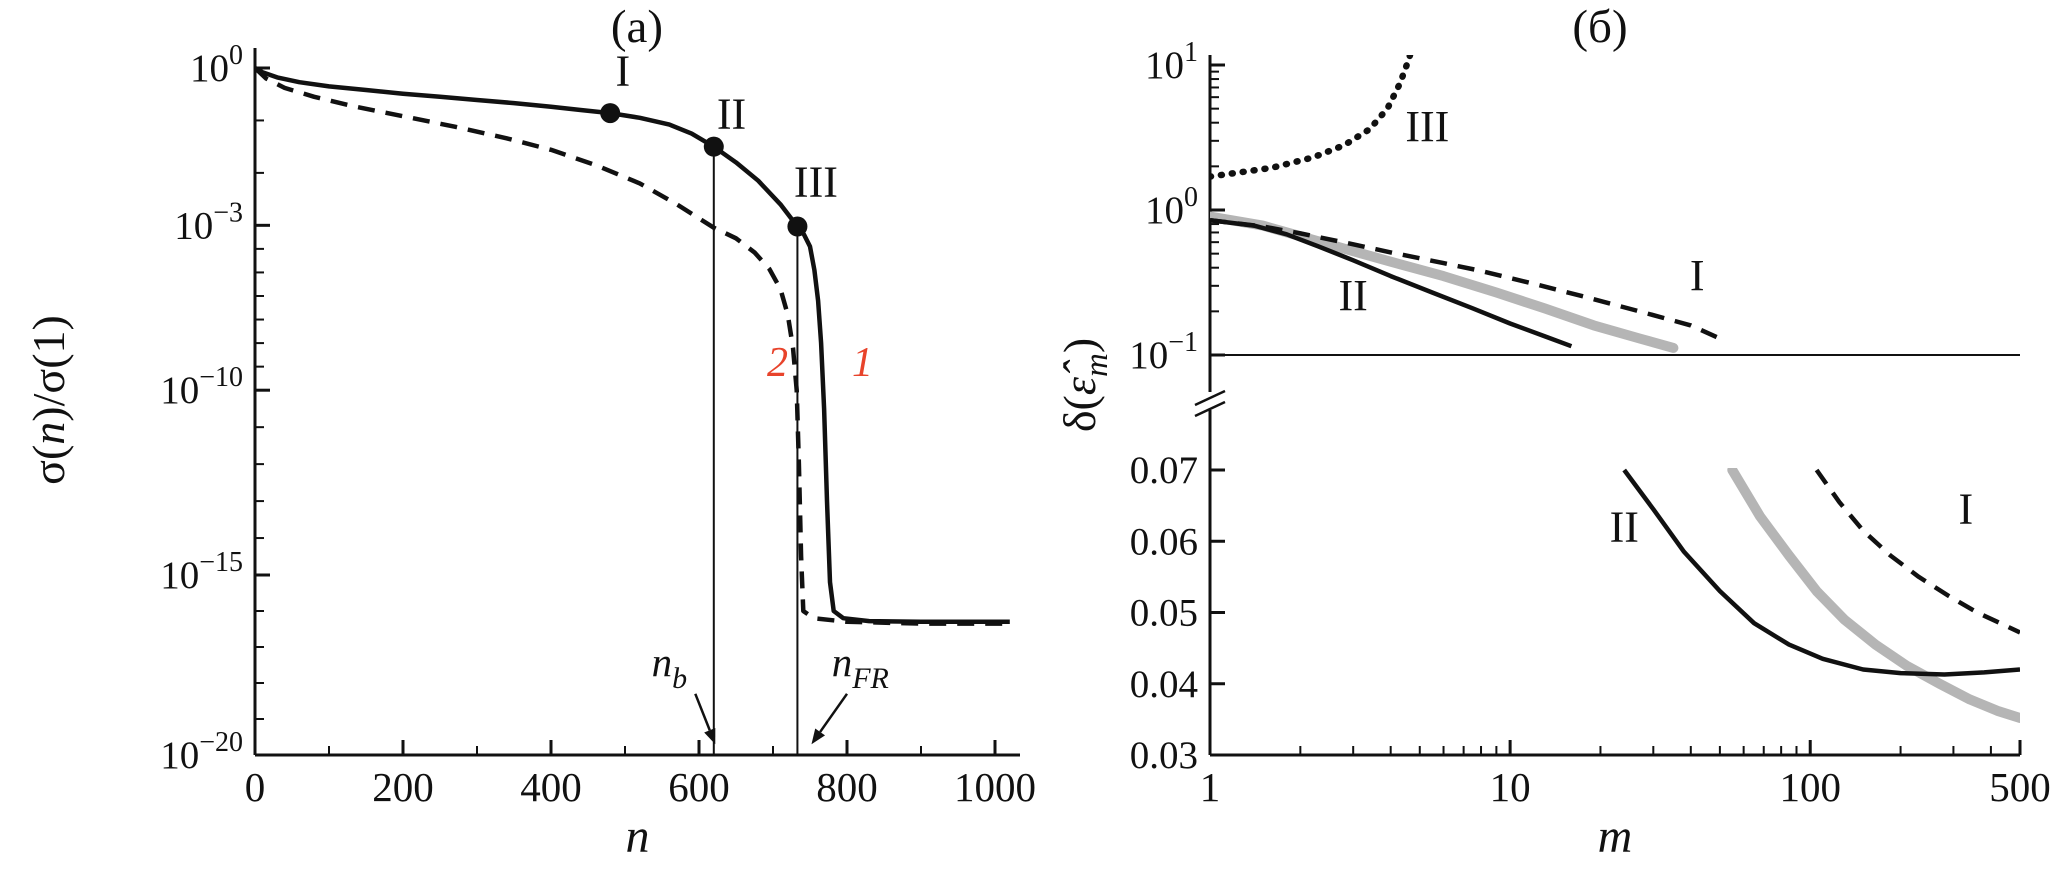 The image size is (2054, 886). What do you see at coordinates (610, 113) in the screenshot?
I see `marker-I` at bounding box center [610, 113].